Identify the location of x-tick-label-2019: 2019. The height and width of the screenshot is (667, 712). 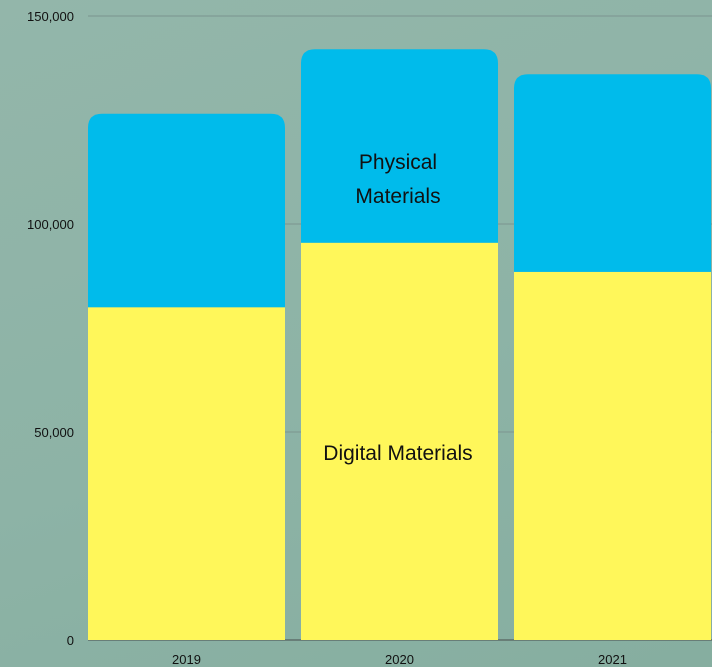
(186, 659).